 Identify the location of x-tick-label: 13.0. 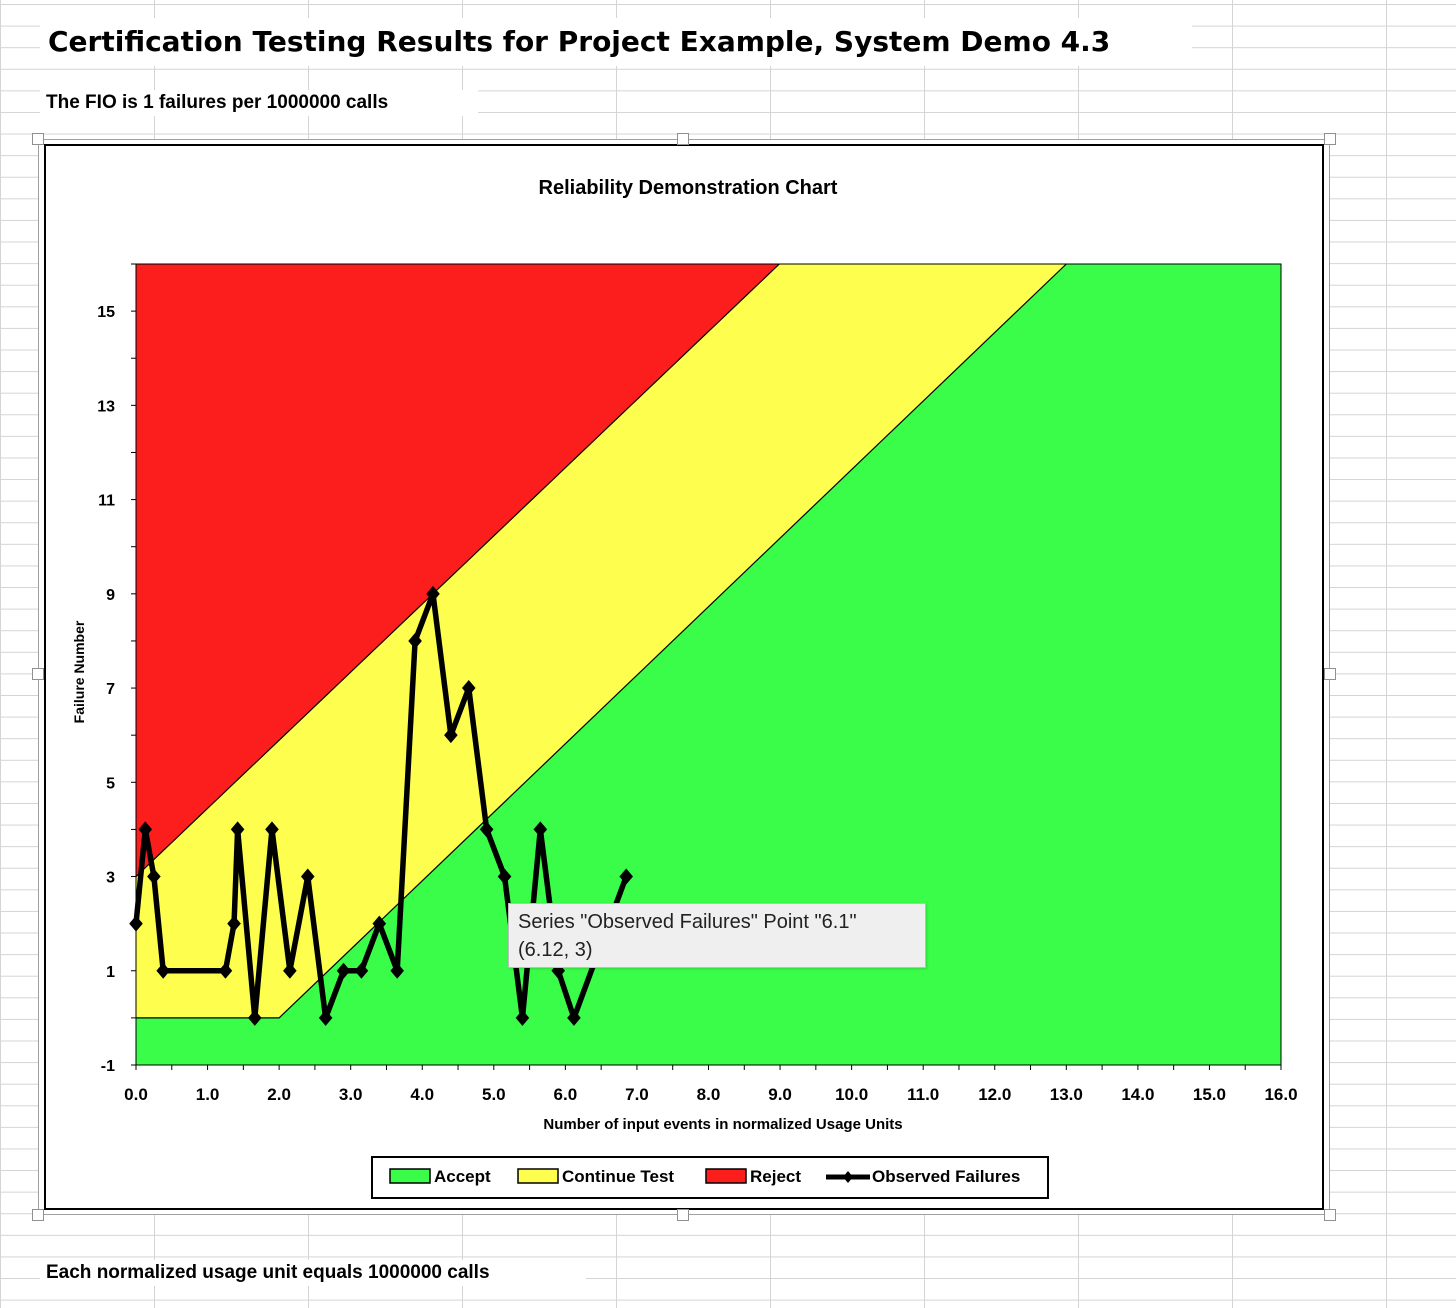
(1066, 1094).